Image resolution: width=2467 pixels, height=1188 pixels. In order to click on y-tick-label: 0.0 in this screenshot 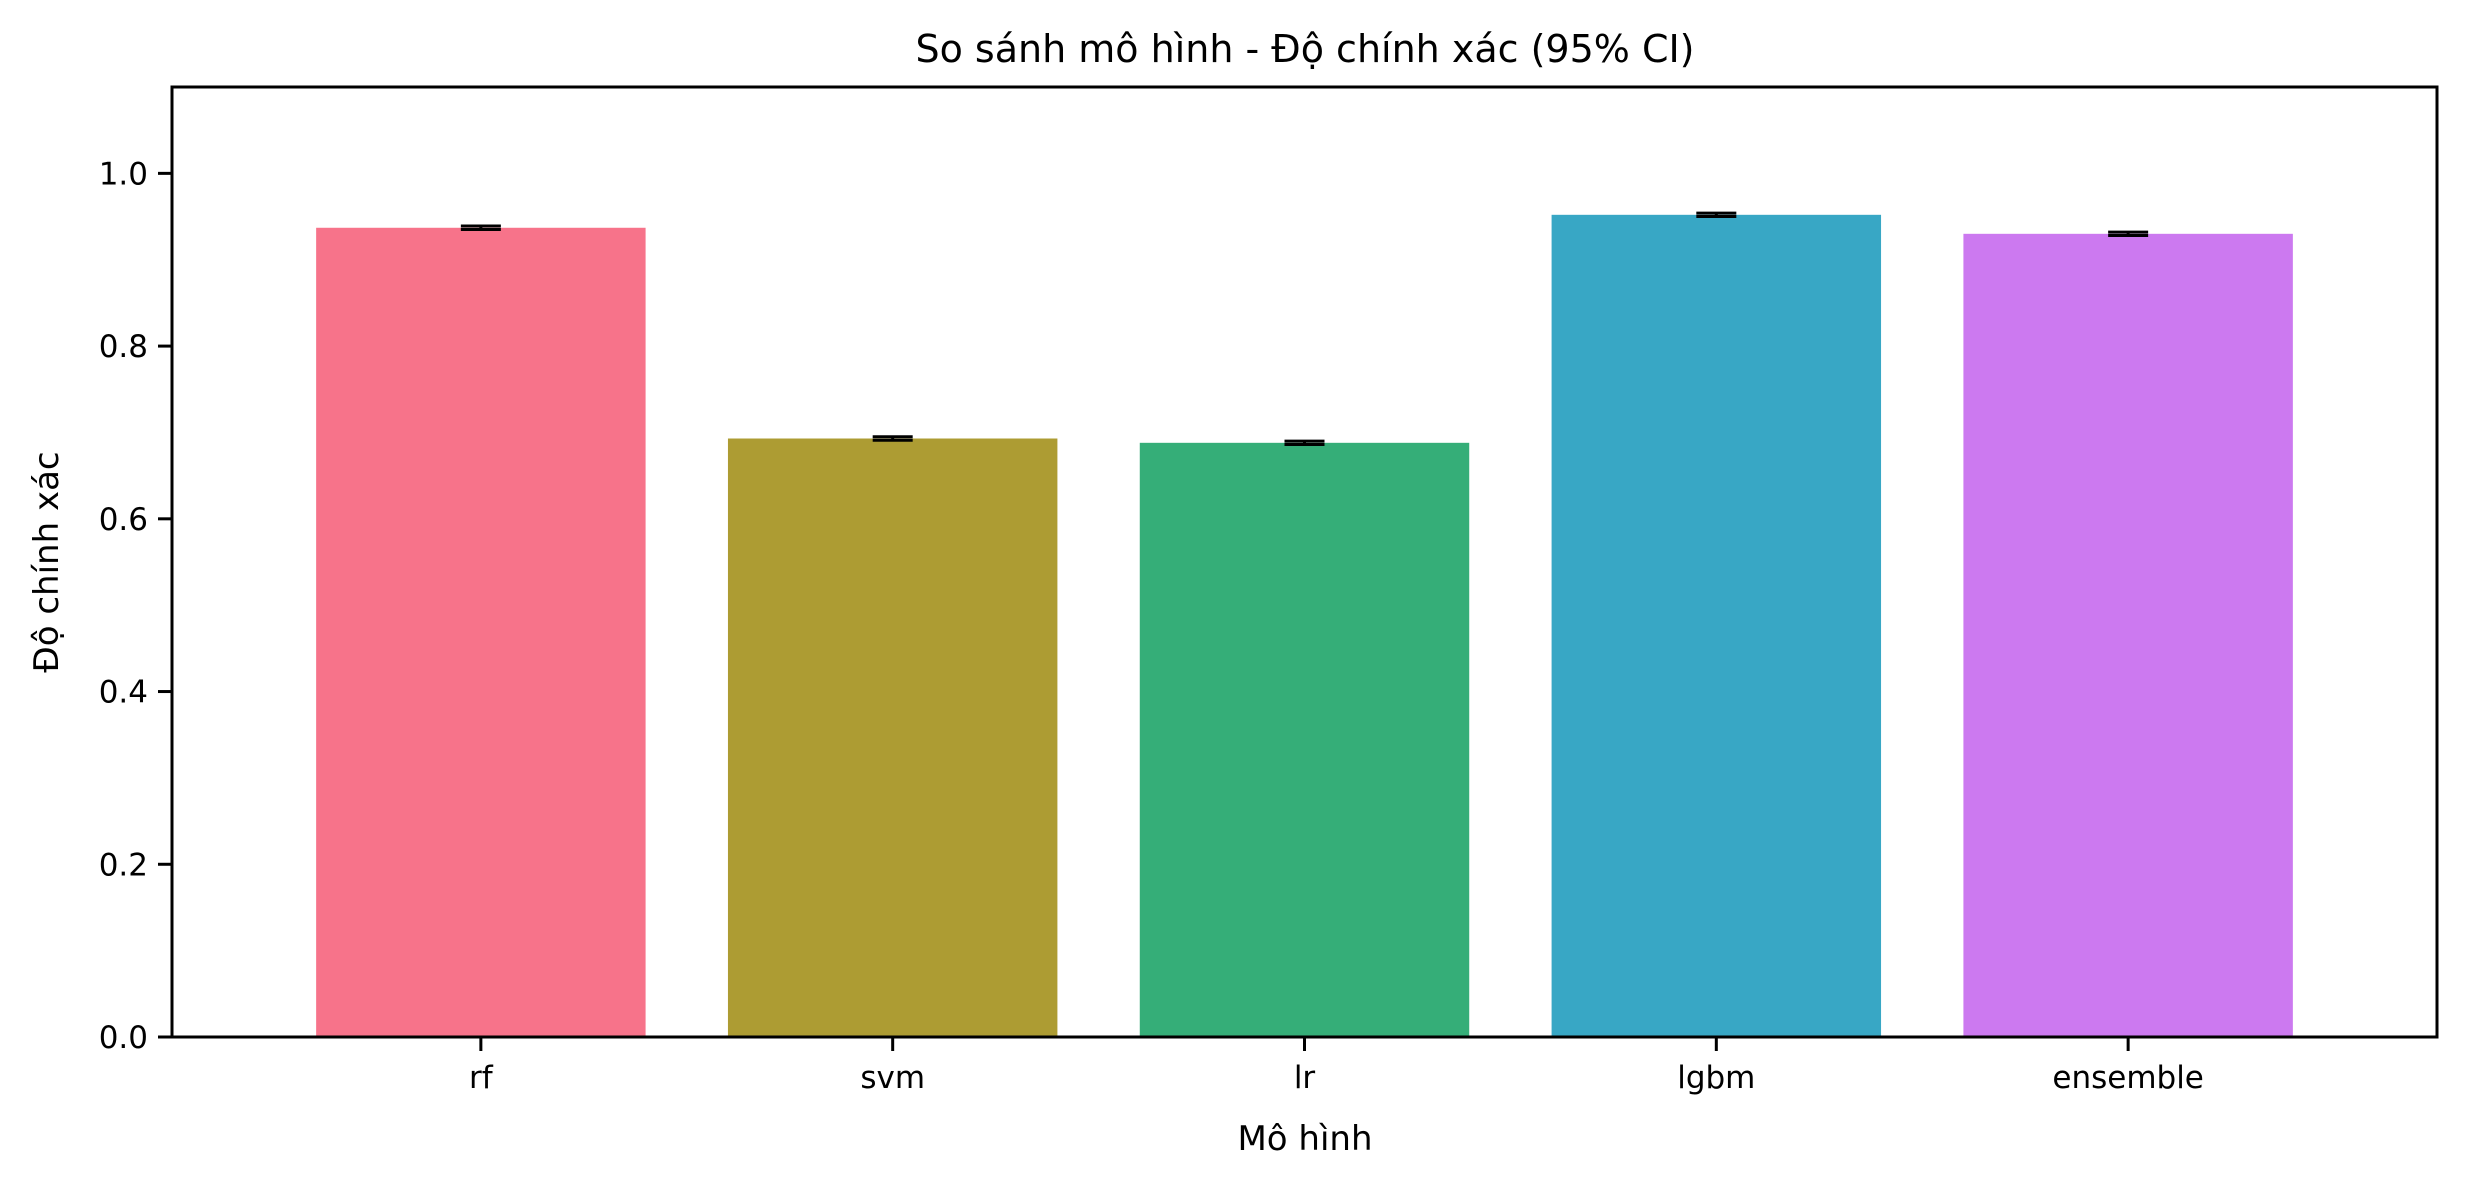, I will do `click(123, 1038)`.